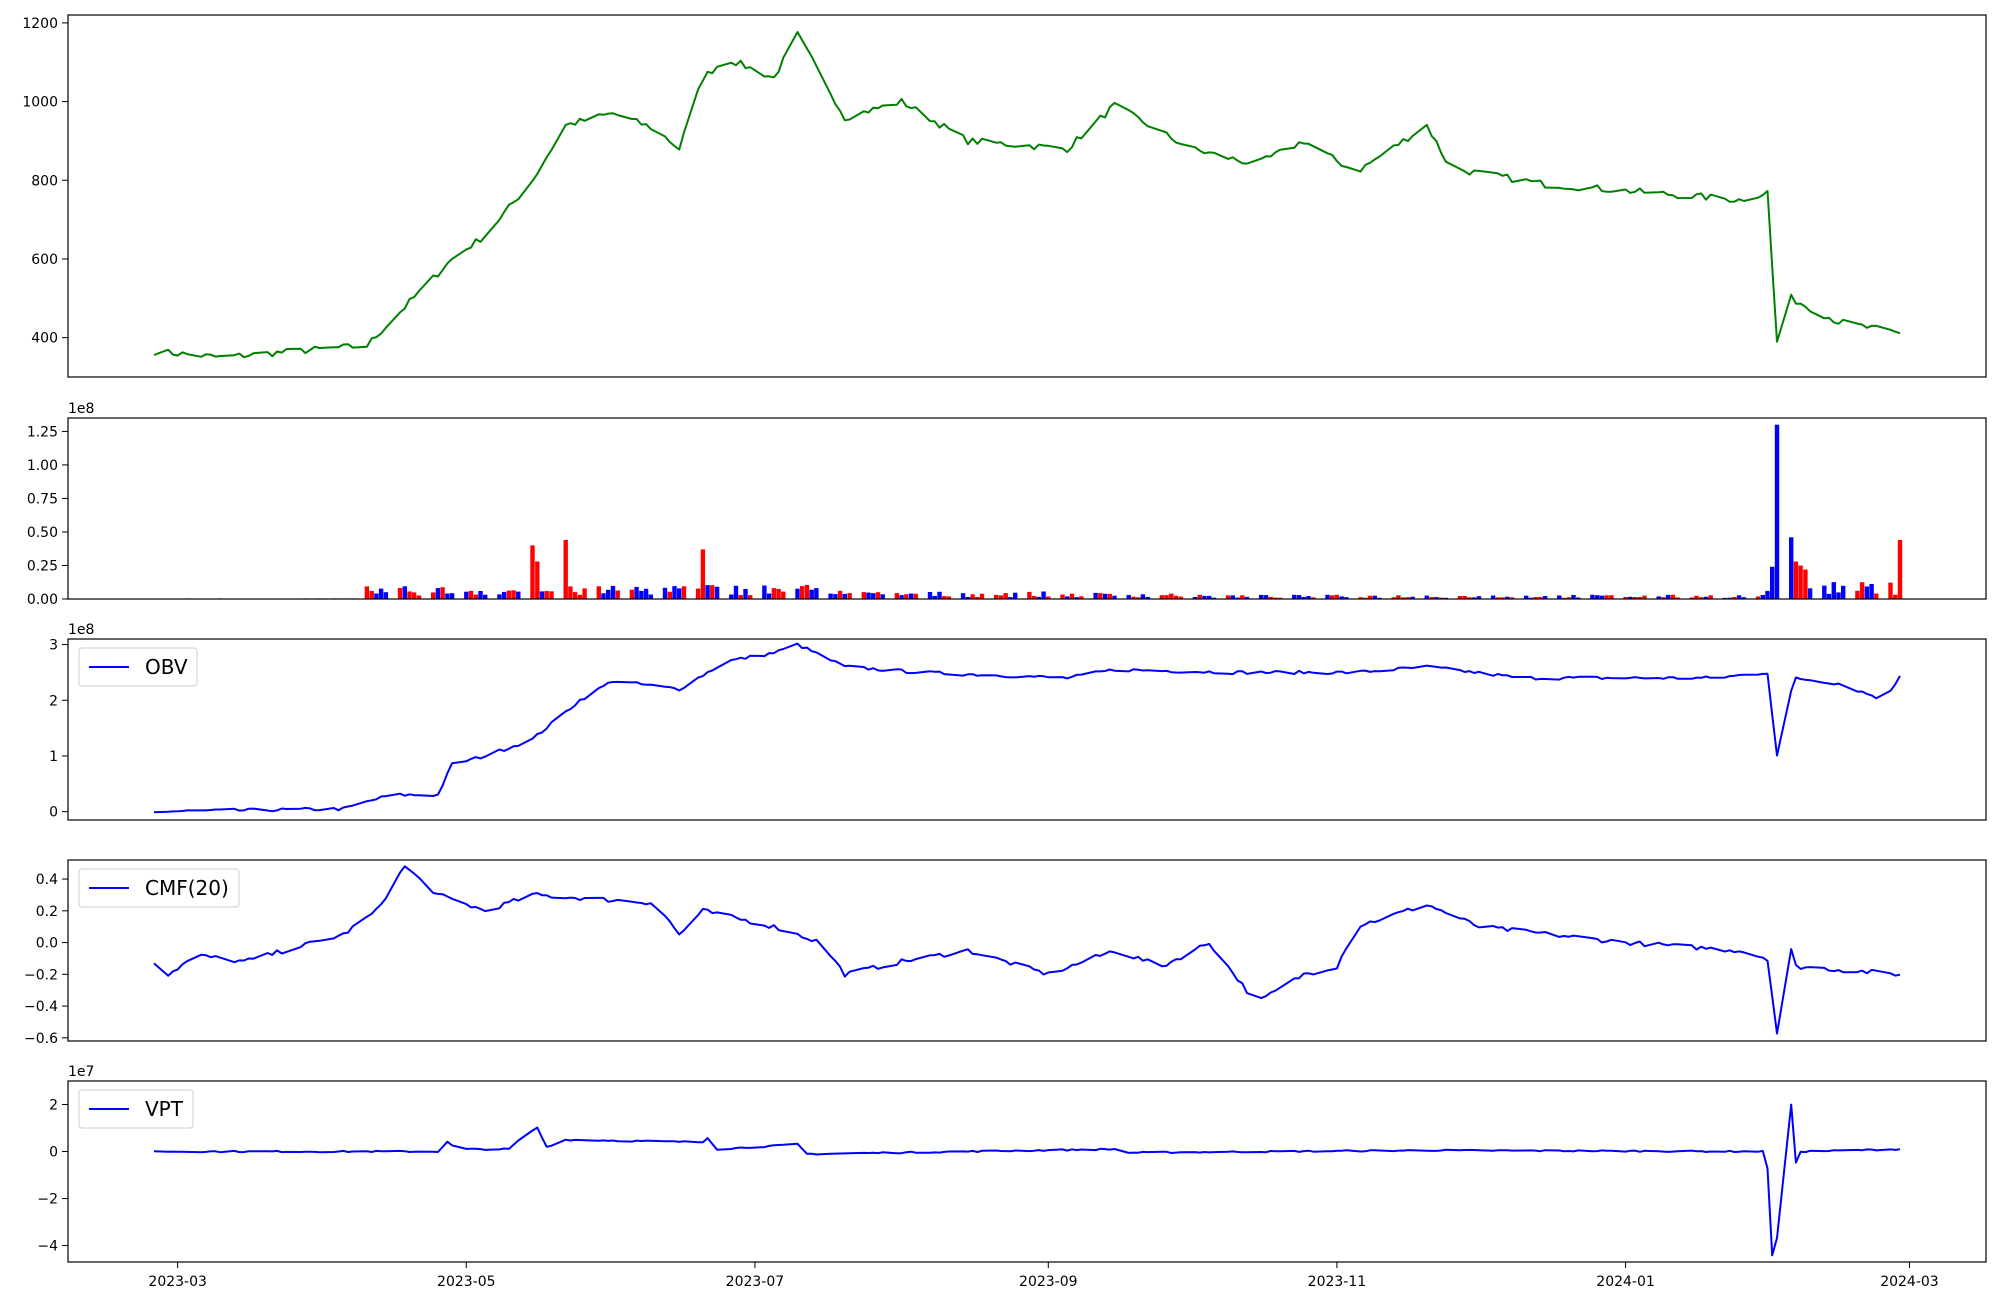  I want to click on cmf-axes-frame, so click(1027, 950).